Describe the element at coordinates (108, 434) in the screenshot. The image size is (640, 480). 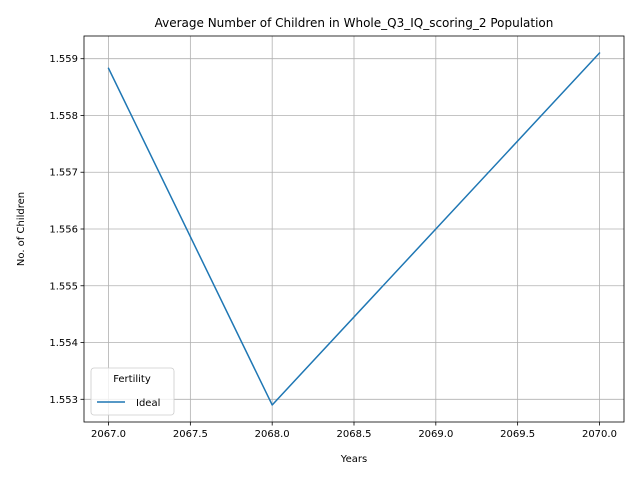
I see `x-tick-label: 2067.0` at that location.